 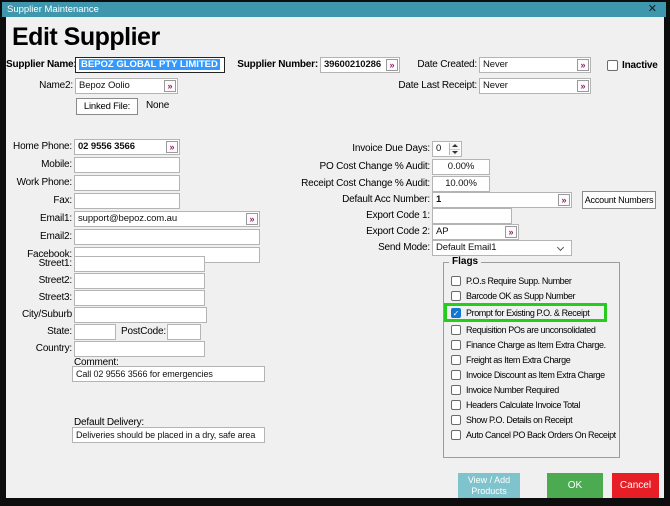 I want to click on inactive-checkbox, so click(x=612, y=65).